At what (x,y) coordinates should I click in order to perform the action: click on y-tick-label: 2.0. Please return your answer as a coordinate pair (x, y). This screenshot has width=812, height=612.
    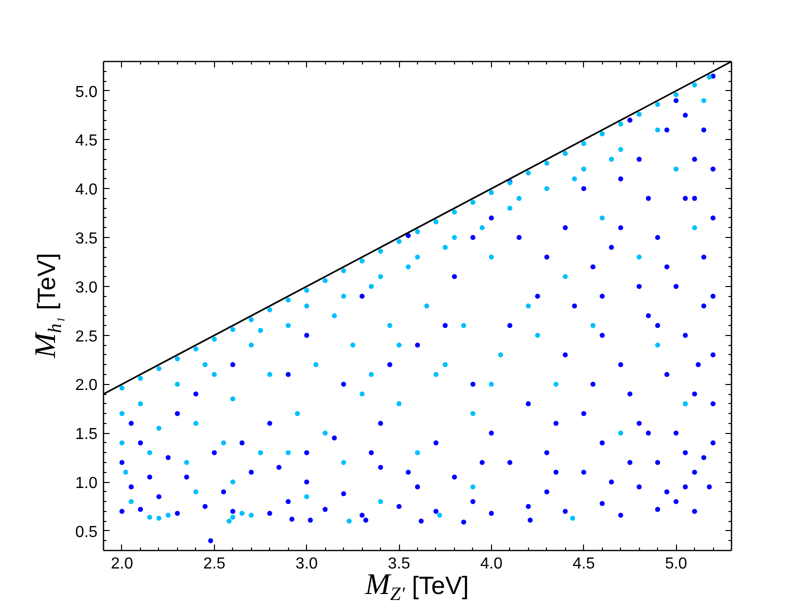
    Looking at the image, I should click on (86, 385).